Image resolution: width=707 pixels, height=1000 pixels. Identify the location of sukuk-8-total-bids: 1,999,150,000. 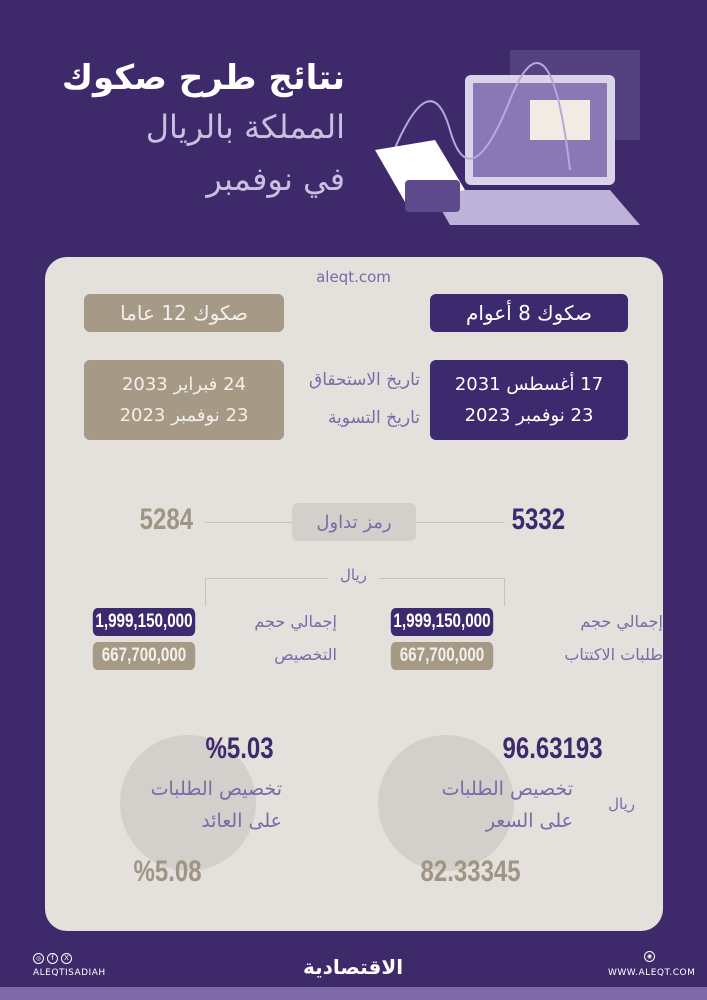
(442, 622).